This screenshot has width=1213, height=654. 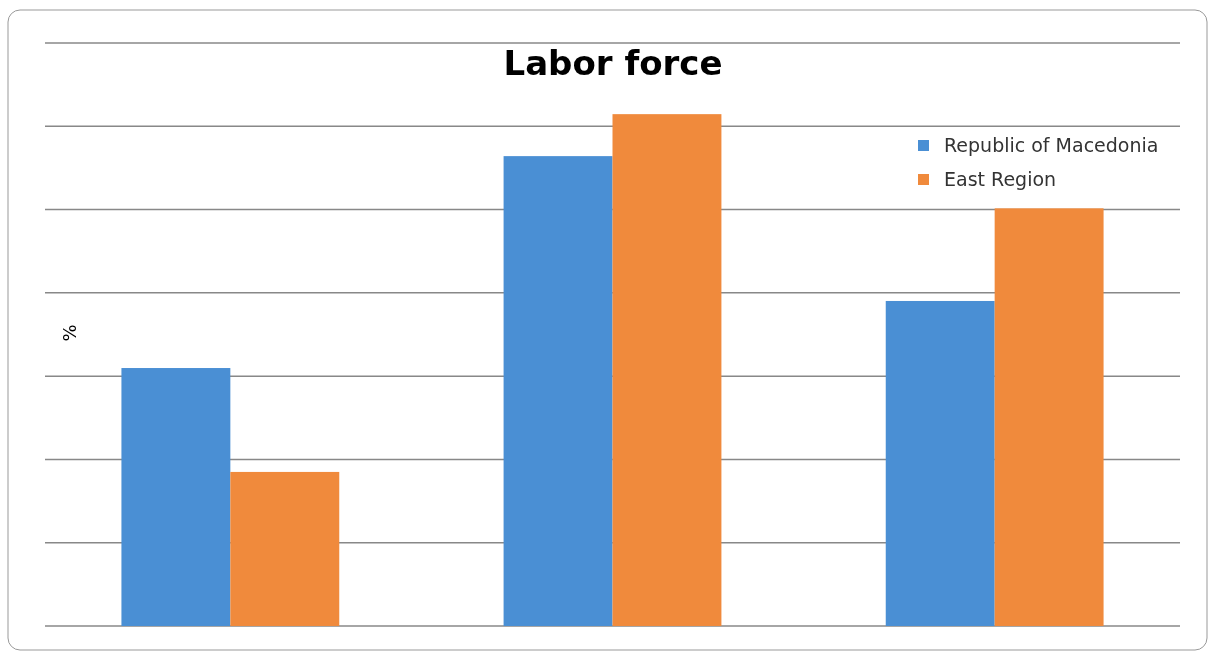 I want to click on legend-label: East Region, so click(x=1000, y=179).